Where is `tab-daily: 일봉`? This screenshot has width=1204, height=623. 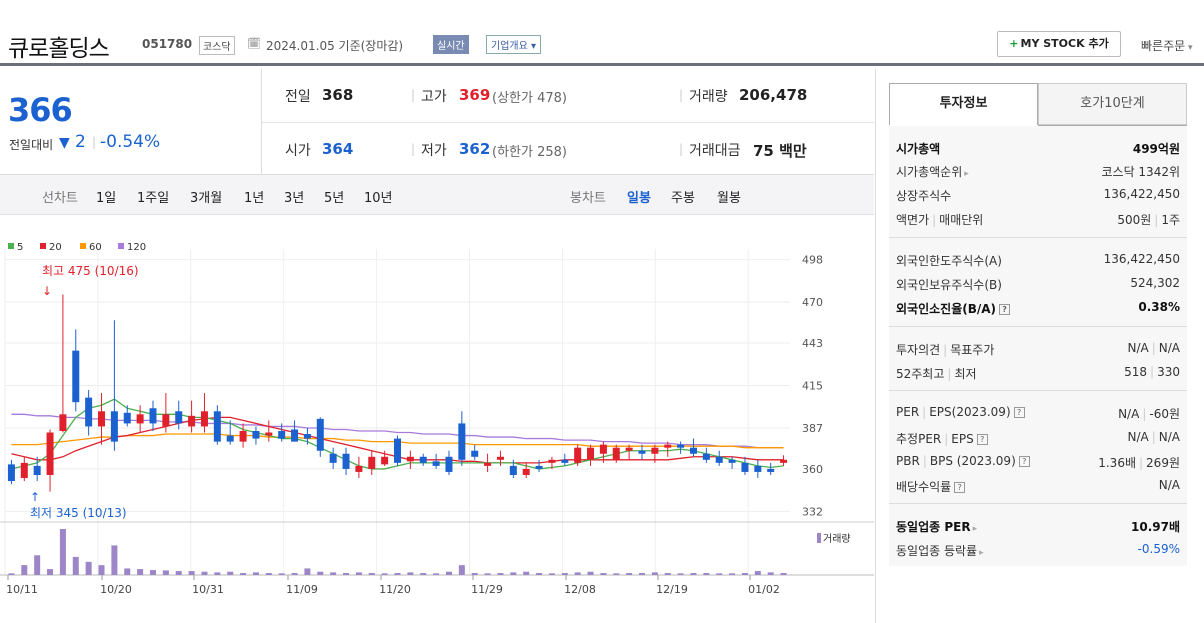
tab-daily: 일봉 is located at coordinates (639, 198).